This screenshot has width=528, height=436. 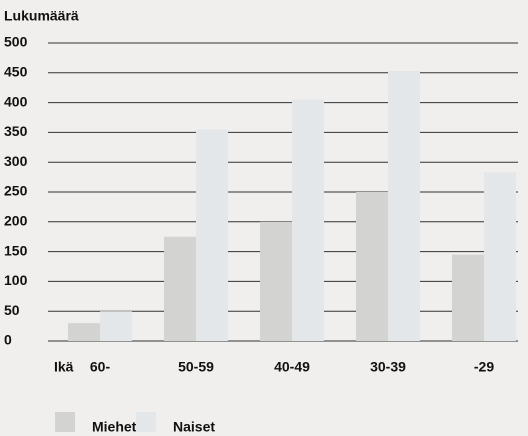 What do you see at coordinates (194, 427) in the screenshot?
I see `legend-label: Naiset` at bounding box center [194, 427].